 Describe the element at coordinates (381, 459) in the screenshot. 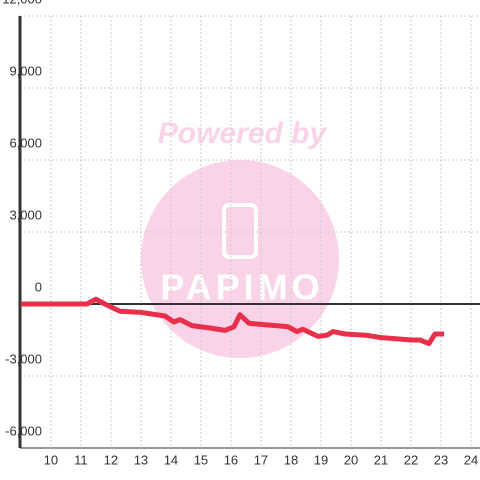

I see `x-tick-label: 21` at that location.